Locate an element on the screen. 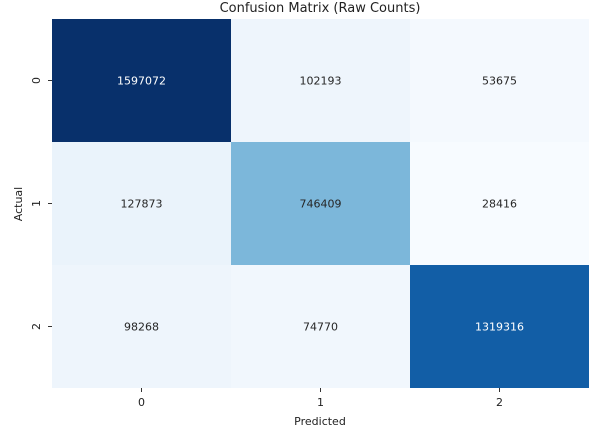 This screenshot has width=609, height=431. heatmap-cell-r2-c1 is located at coordinates (320, 326).